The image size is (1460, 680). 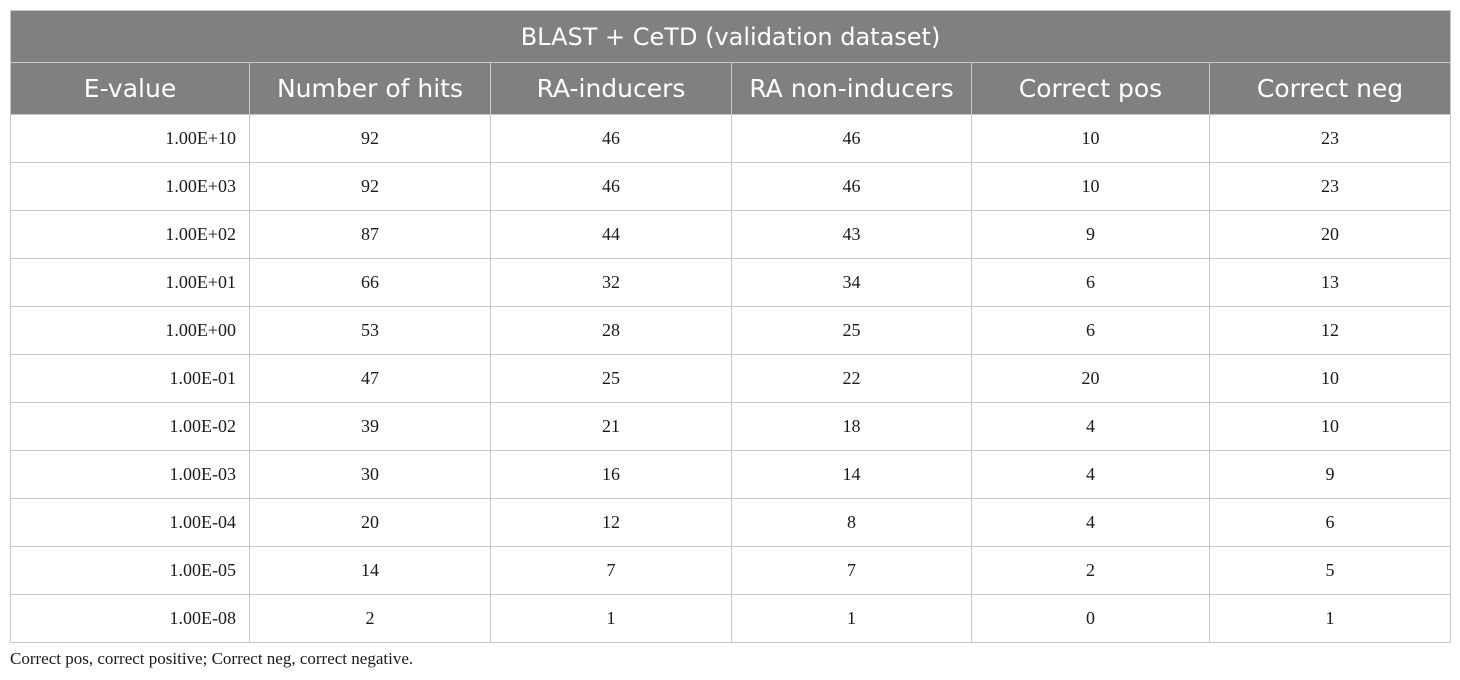 What do you see at coordinates (611, 522) in the screenshot?
I see `cell-ra-inducers: 12` at bounding box center [611, 522].